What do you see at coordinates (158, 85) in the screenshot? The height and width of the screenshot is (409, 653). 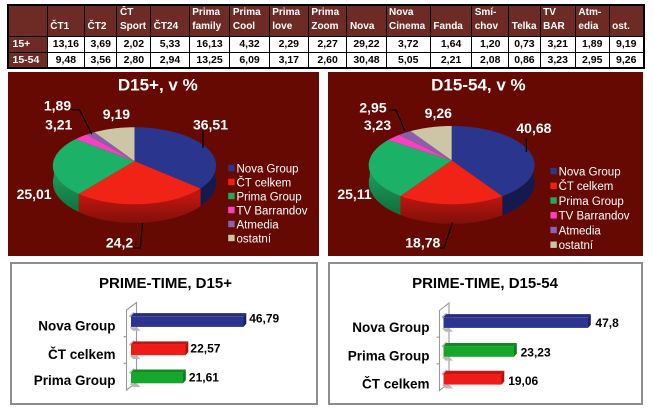 I see `svg-text: D15+, v %` at bounding box center [158, 85].